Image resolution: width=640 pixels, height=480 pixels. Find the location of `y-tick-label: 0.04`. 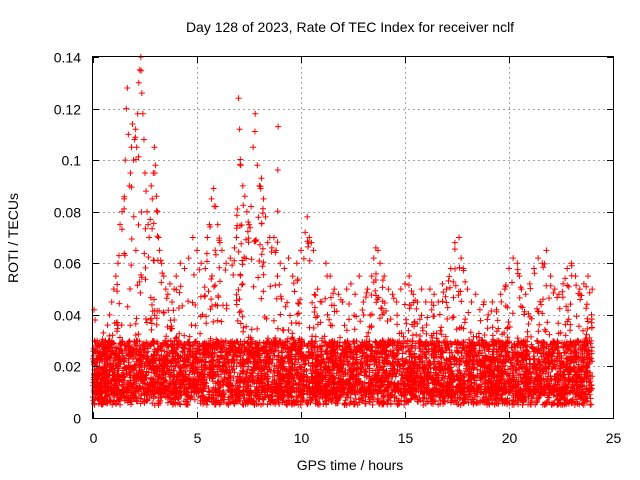

y-tick-label: 0.04 is located at coordinates (67, 316).